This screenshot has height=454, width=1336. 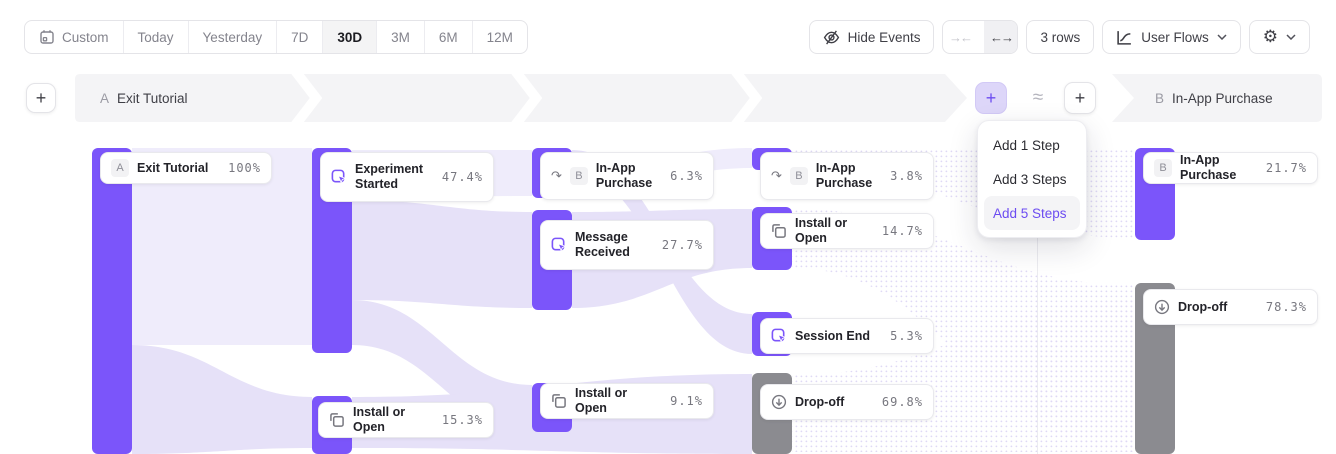 I want to click on rows-button: 3 rows, so click(x=1060, y=37).